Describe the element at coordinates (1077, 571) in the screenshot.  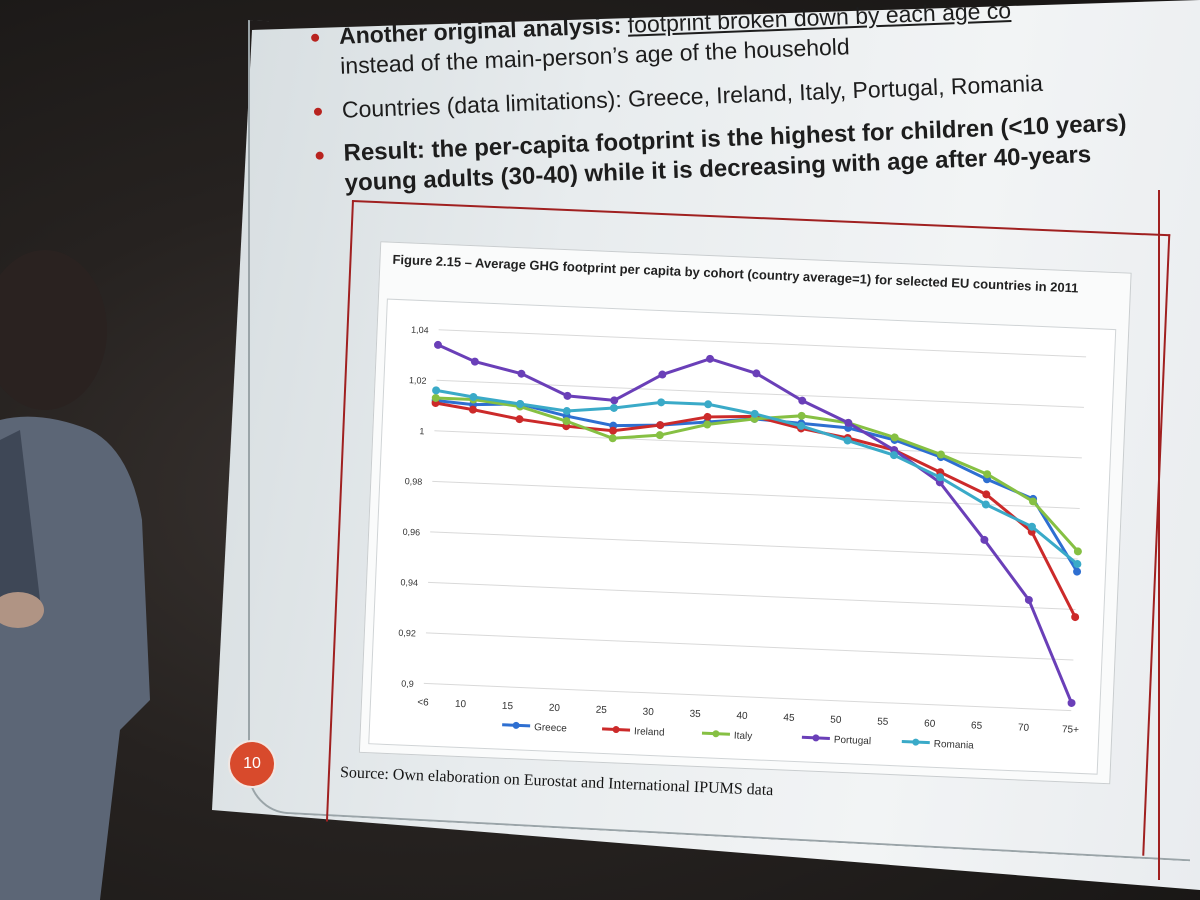
I see `data-point-greece` at that location.